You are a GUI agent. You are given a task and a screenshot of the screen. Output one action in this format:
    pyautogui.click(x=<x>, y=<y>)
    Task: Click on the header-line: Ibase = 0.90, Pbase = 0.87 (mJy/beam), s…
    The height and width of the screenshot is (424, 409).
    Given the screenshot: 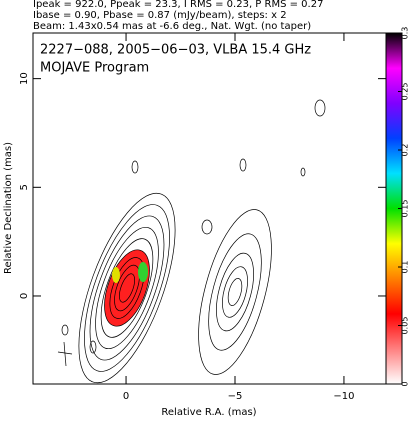 What is the action you would take?
    pyautogui.click(x=160, y=15)
    